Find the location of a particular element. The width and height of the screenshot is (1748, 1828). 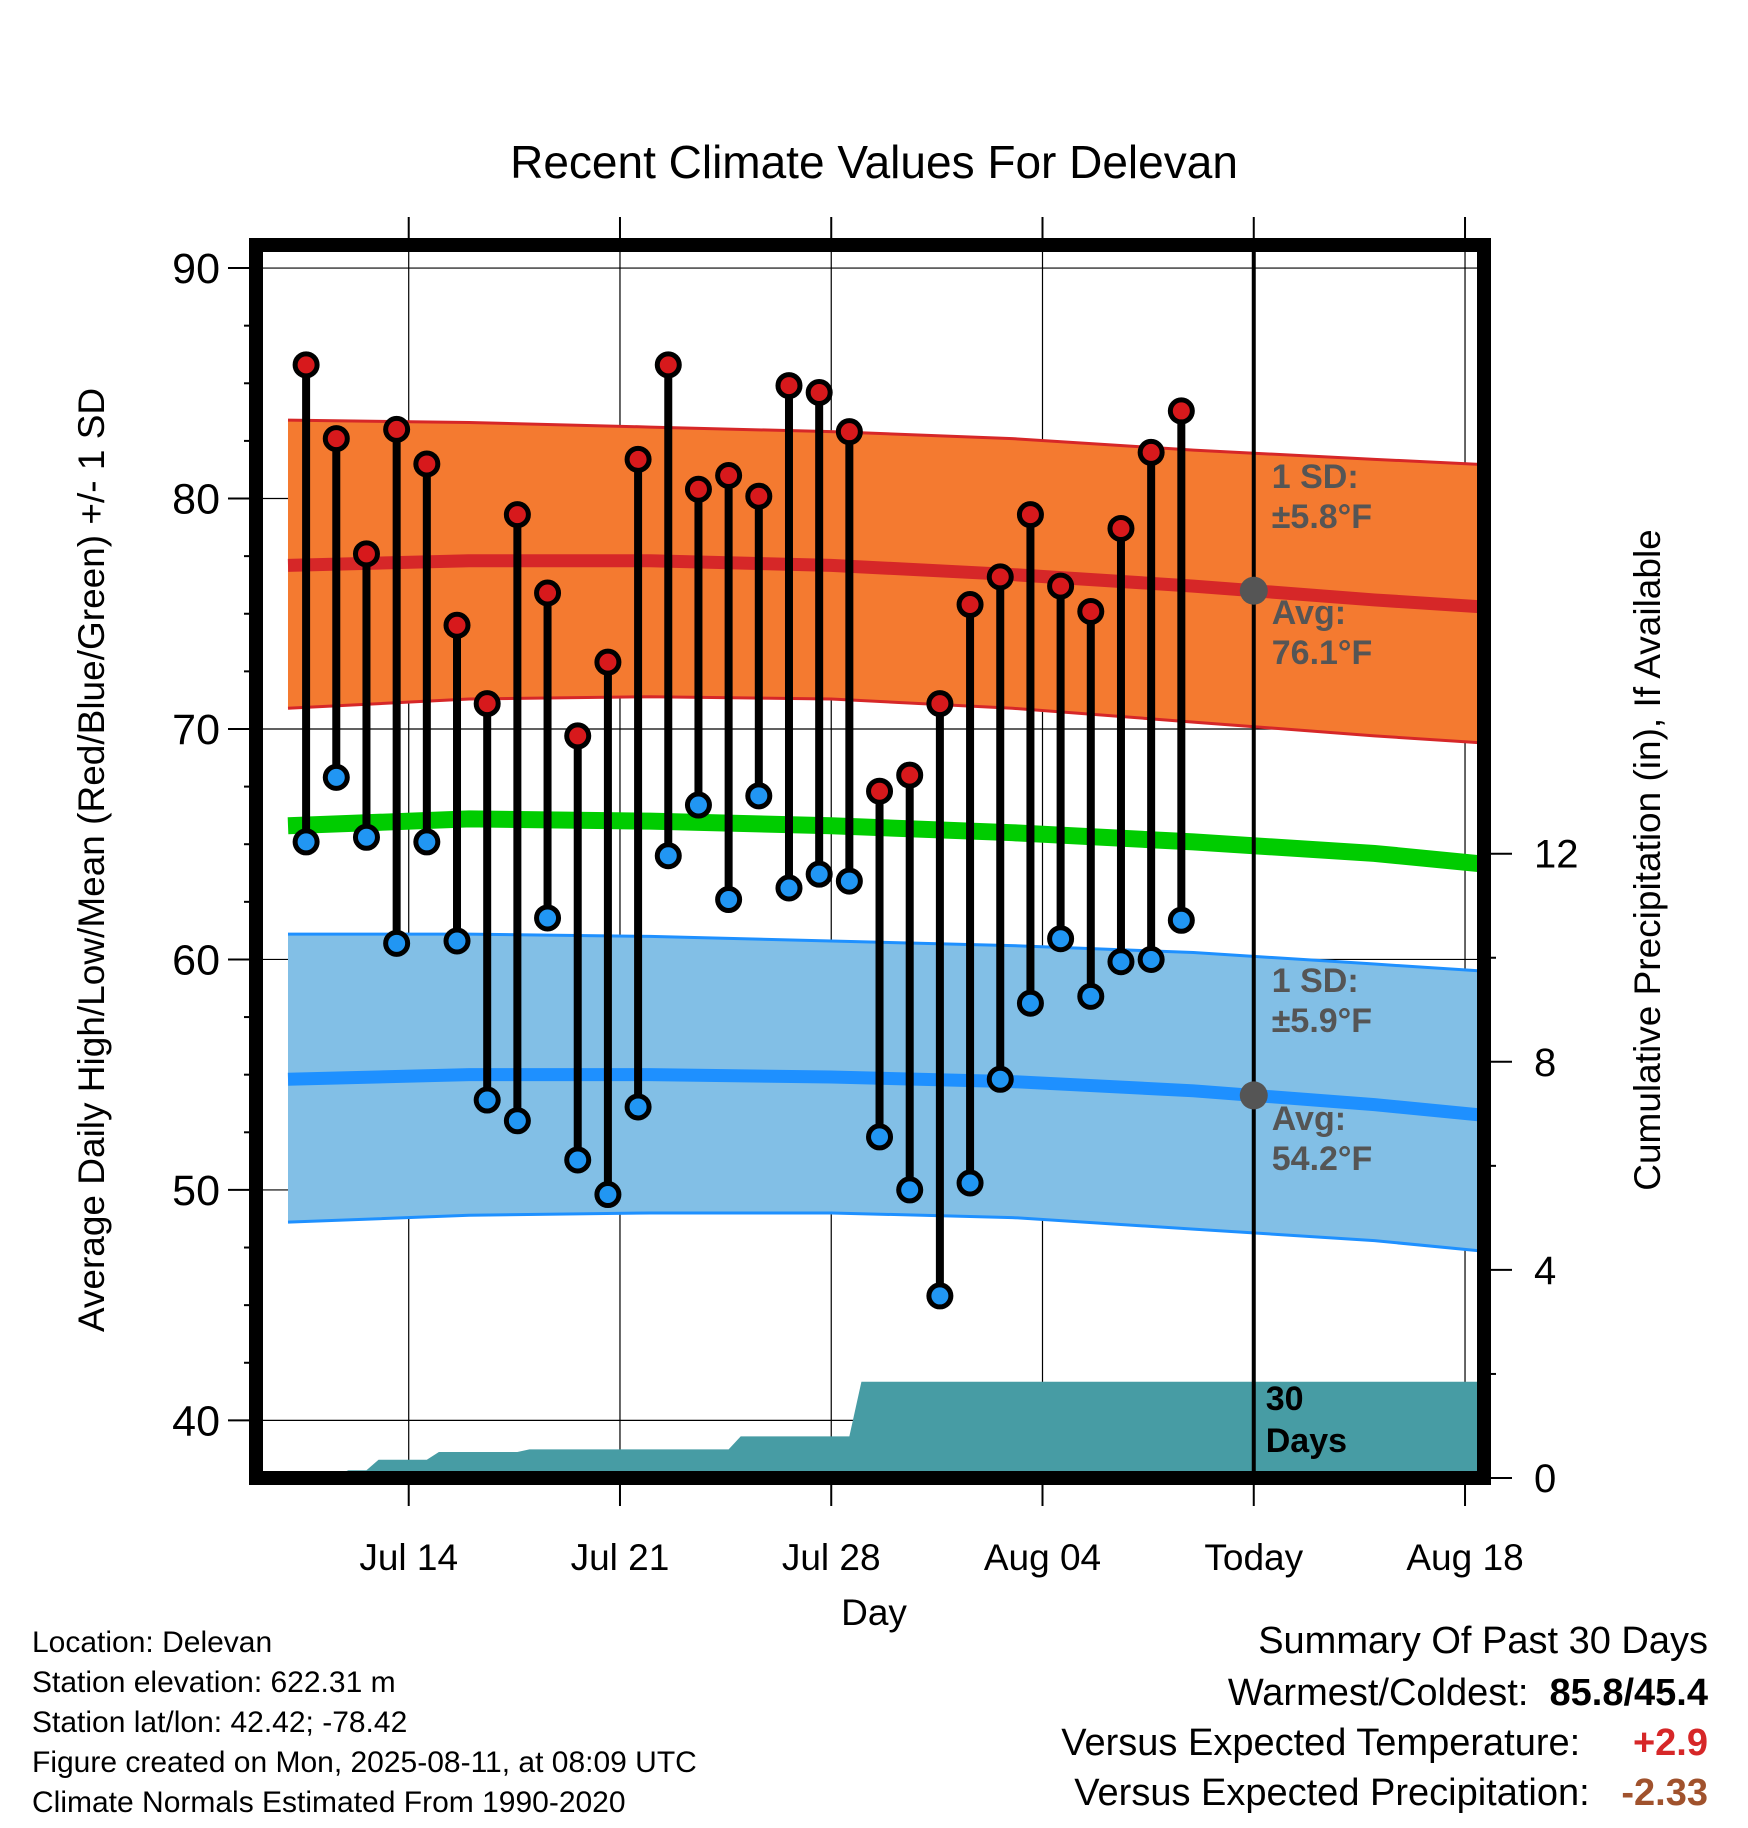

normal-low-sd-band is located at coordinates (886, 1093).